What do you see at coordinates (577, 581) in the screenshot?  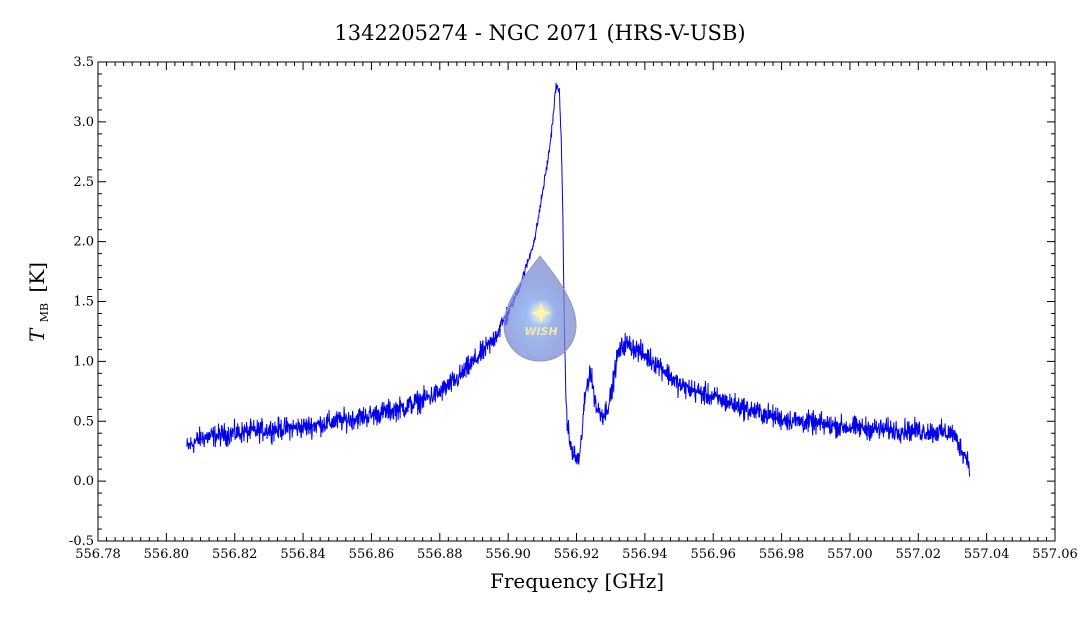 I see `x-axis-label: Frequency [GHz]` at bounding box center [577, 581].